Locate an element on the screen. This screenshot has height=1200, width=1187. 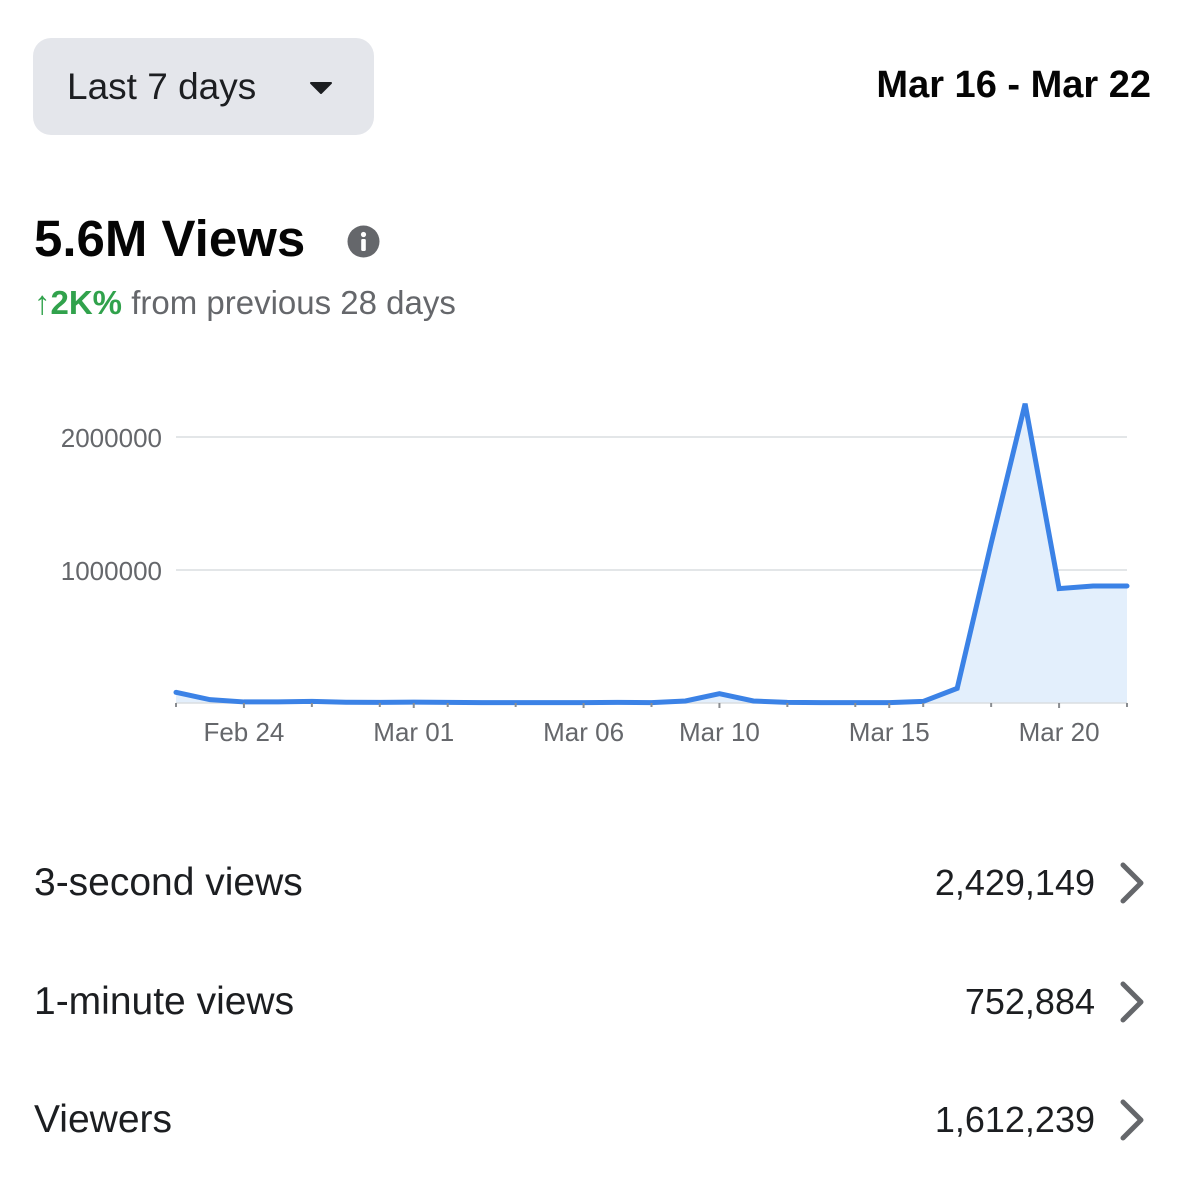
y-tick-label: 2000000 is located at coordinates (111, 438).